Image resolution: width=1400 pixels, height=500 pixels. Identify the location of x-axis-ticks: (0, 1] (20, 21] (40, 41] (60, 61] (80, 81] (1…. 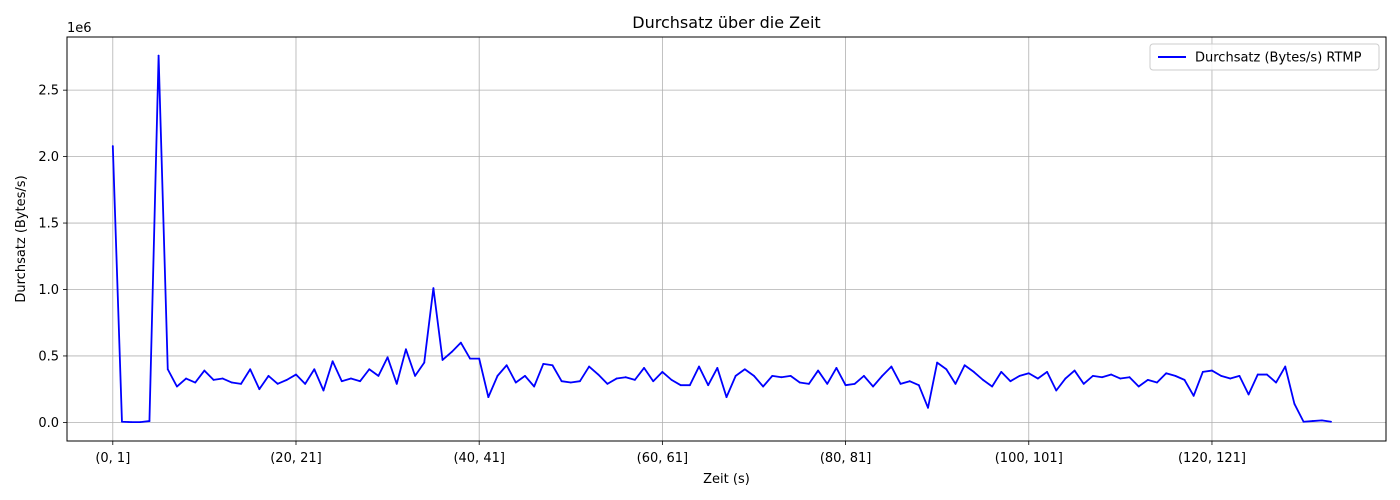
(670, 453).